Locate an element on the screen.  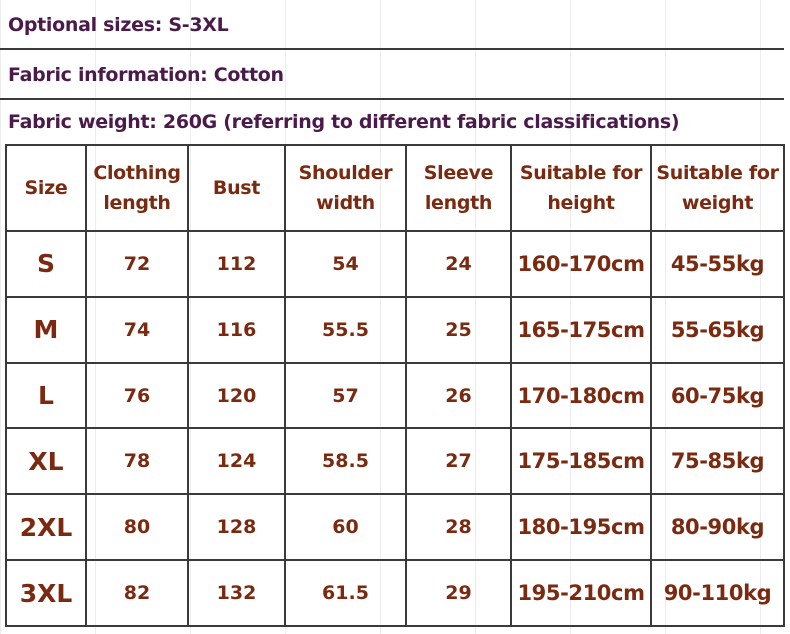
table-row: L 76 120 57 26 170-180cm 60-75kg is located at coordinates (395, 395).